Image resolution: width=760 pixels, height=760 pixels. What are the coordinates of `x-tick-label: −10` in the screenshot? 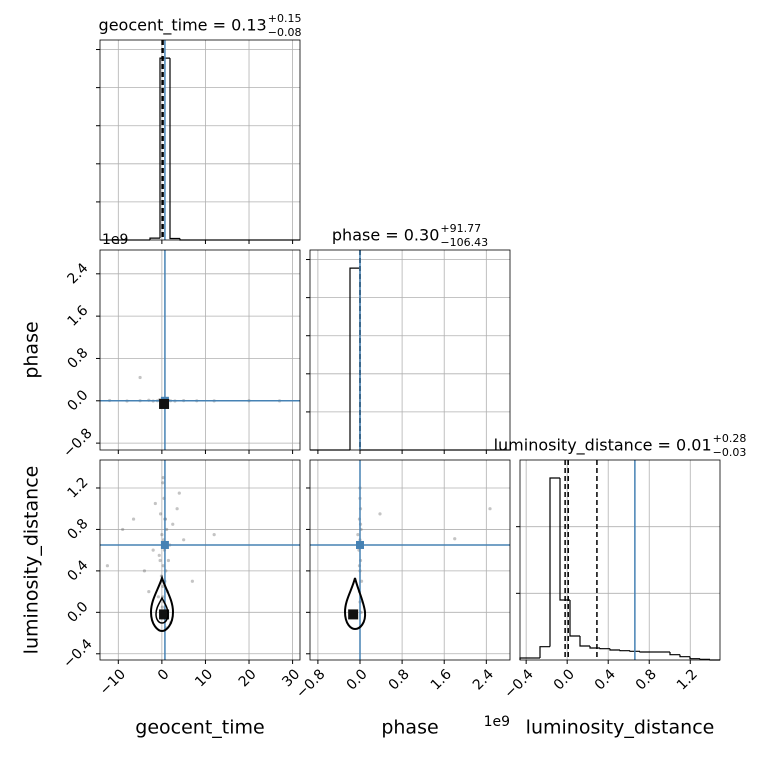 It's located at (113, 682).